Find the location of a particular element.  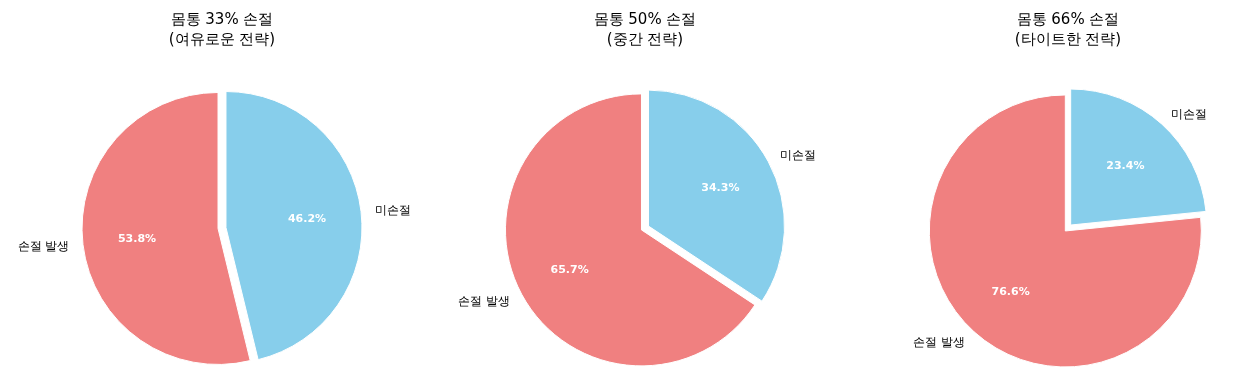

data-label: 53.8% is located at coordinates (137, 239).